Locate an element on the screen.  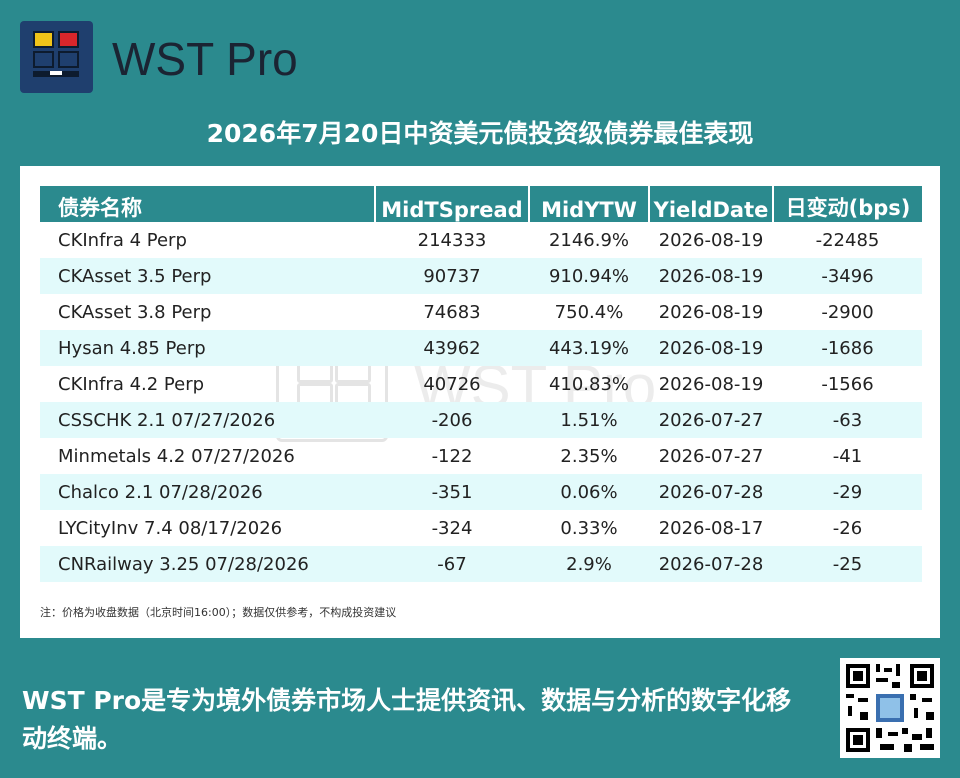
column-header: 债券名称 is located at coordinates (208, 204).